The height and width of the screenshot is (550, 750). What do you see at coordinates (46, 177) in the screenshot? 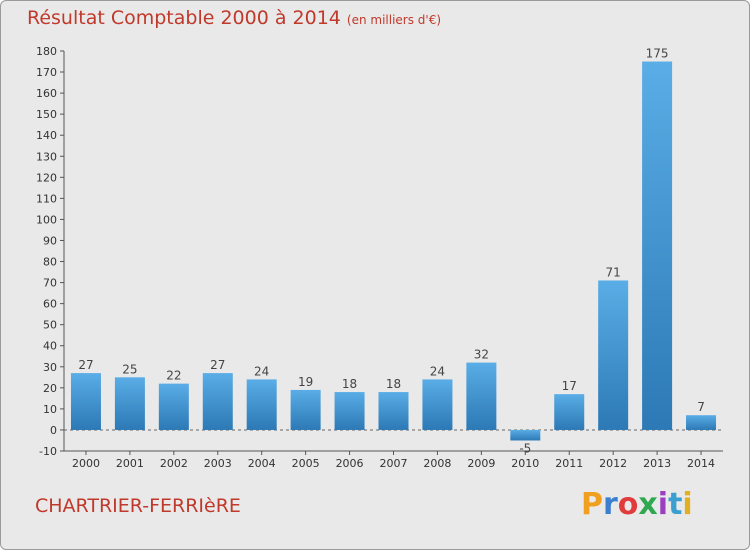
I see `y-tick-label: 120` at bounding box center [46, 177].